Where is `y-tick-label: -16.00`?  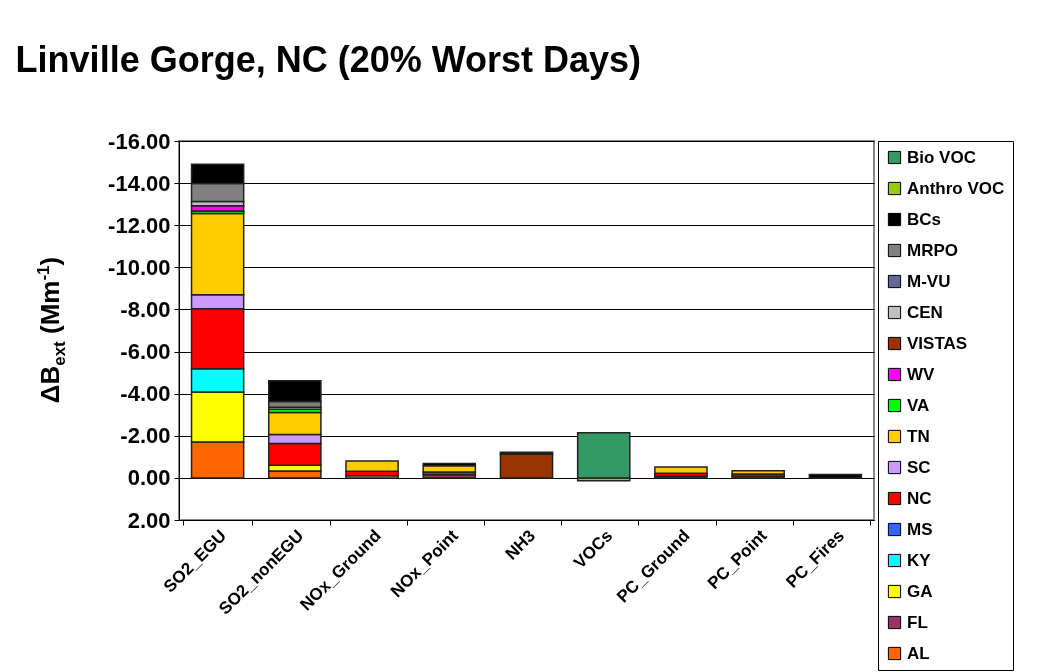
y-tick-label: -16.00 is located at coordinates (139, 141).